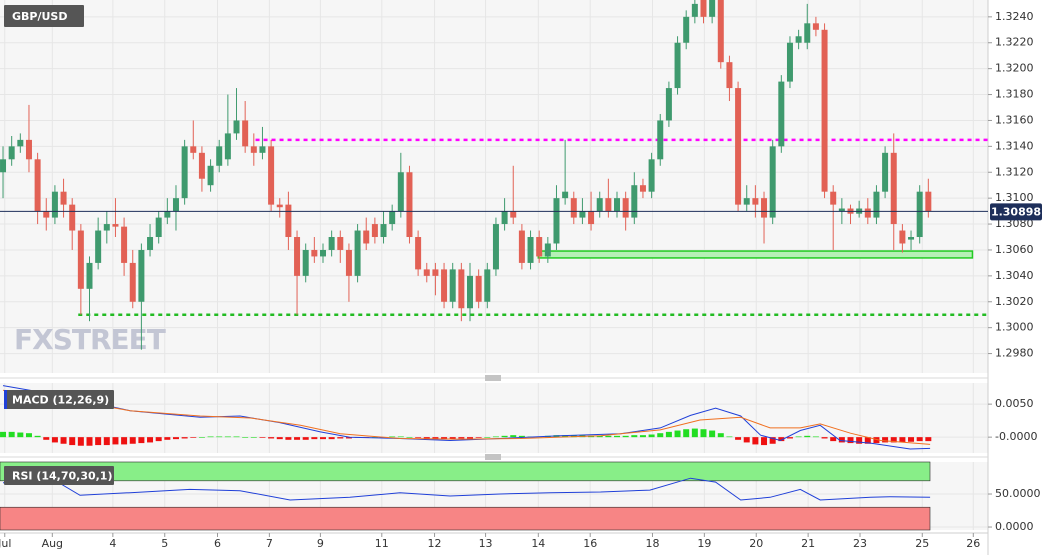  Describe the element at coordinates (39, 16) in the screenshot. I see `panel-title: GBP/USD` at that location.